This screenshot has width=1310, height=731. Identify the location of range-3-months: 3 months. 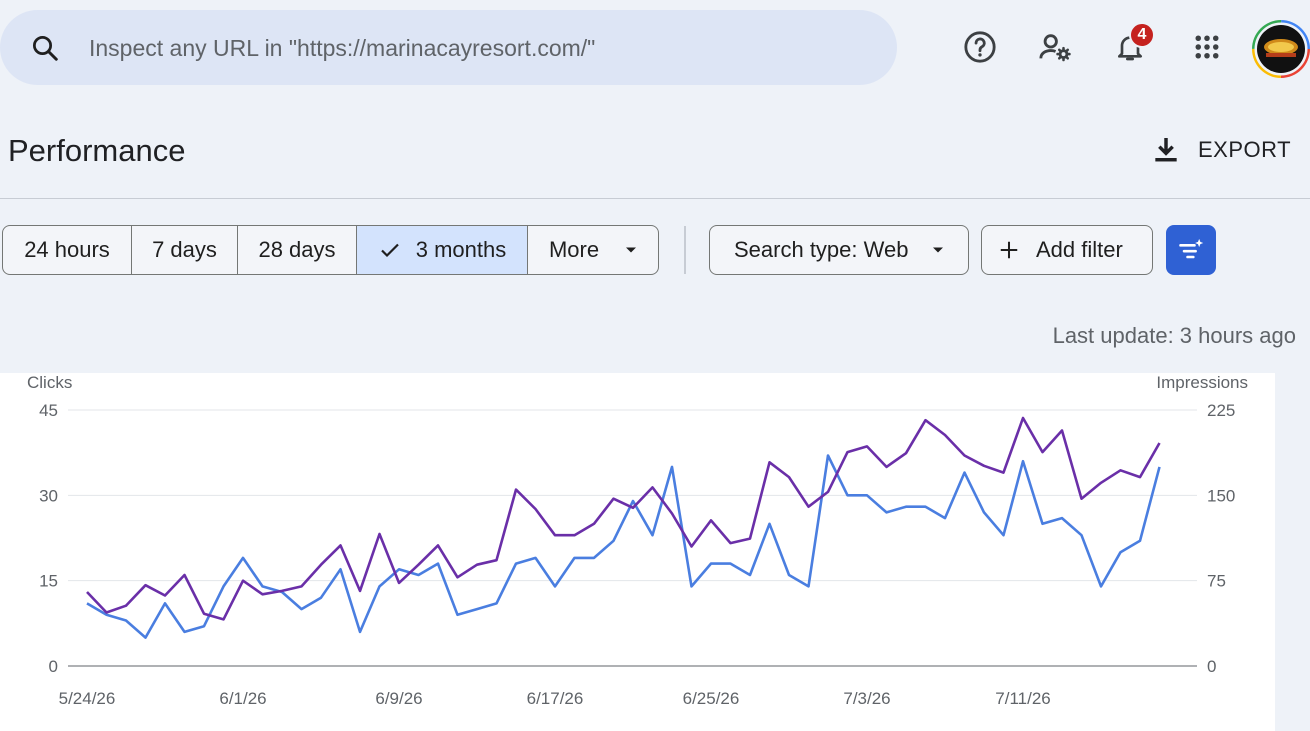
(442, 250).